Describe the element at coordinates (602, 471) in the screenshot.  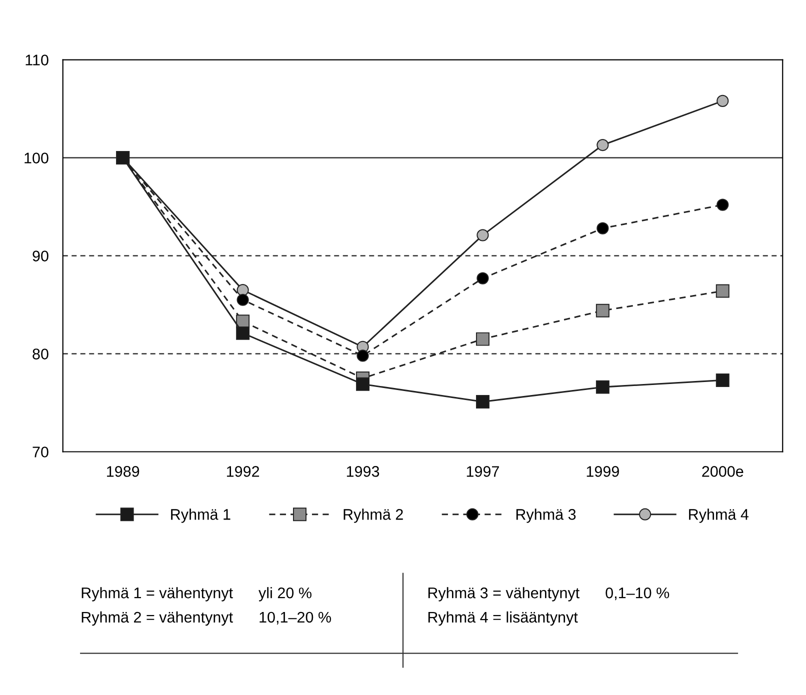
I see `x-tick-label: 1999` at that location.